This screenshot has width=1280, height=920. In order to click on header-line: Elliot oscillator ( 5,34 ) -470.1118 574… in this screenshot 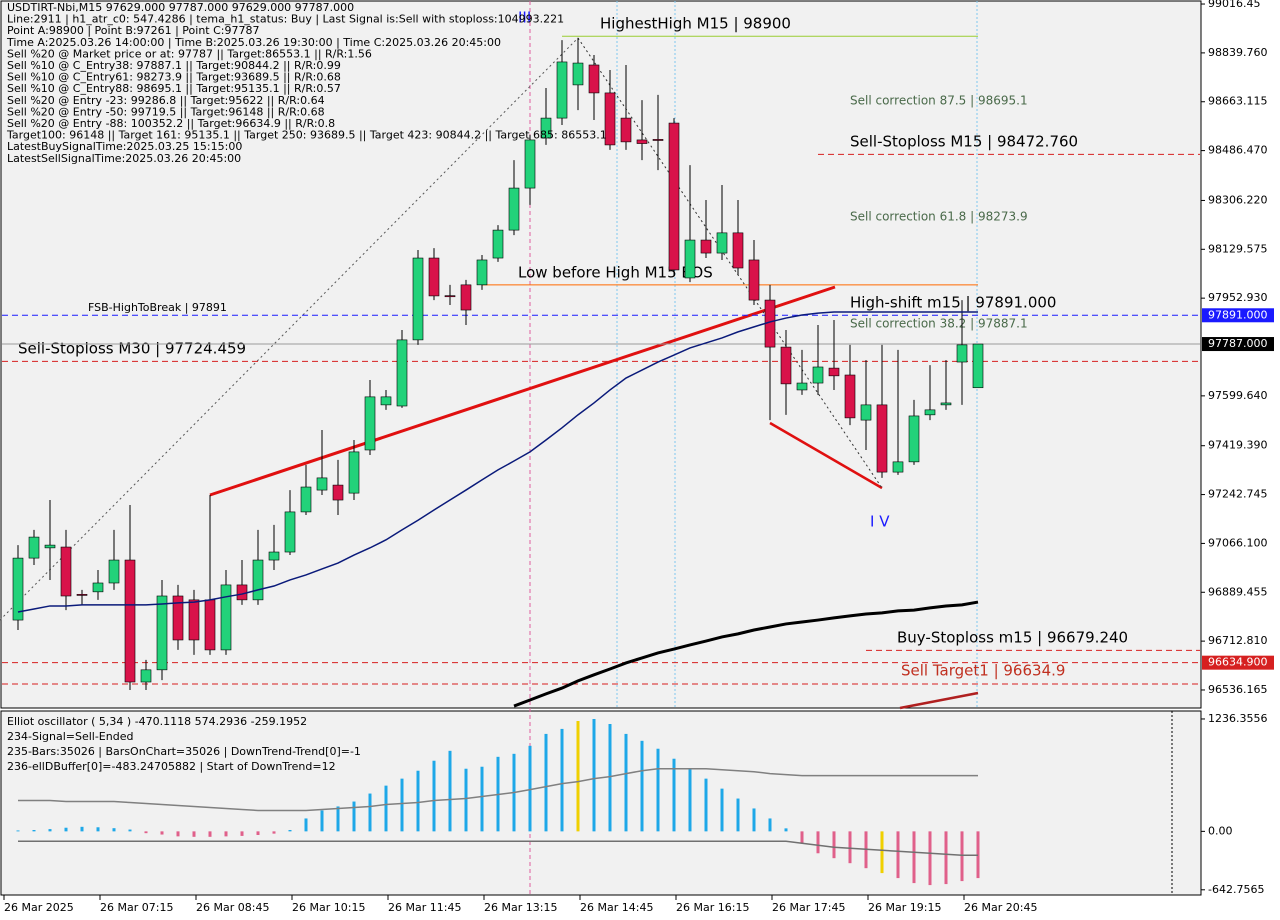, I will do `click(157, 721)`.